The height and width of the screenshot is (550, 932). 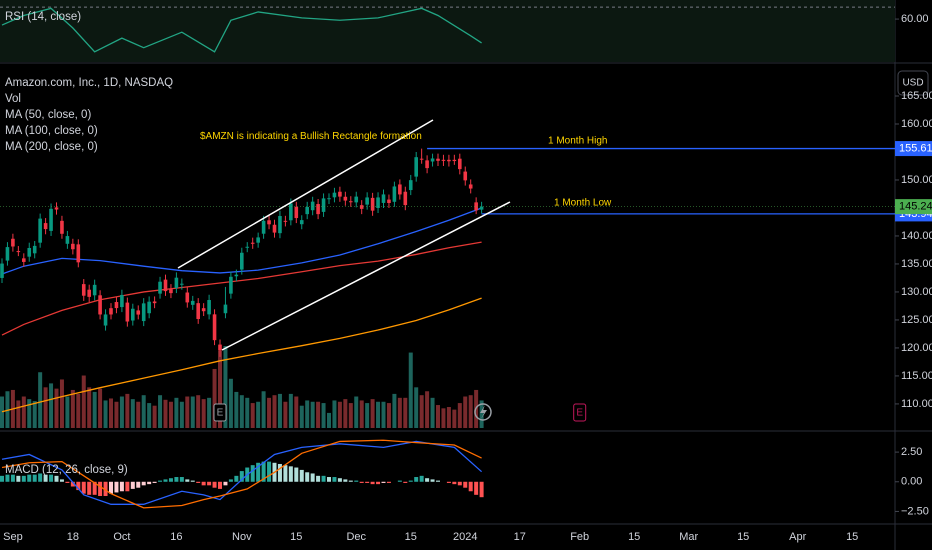 I want to click on earnings-label: E, so click(x=579, y=413).